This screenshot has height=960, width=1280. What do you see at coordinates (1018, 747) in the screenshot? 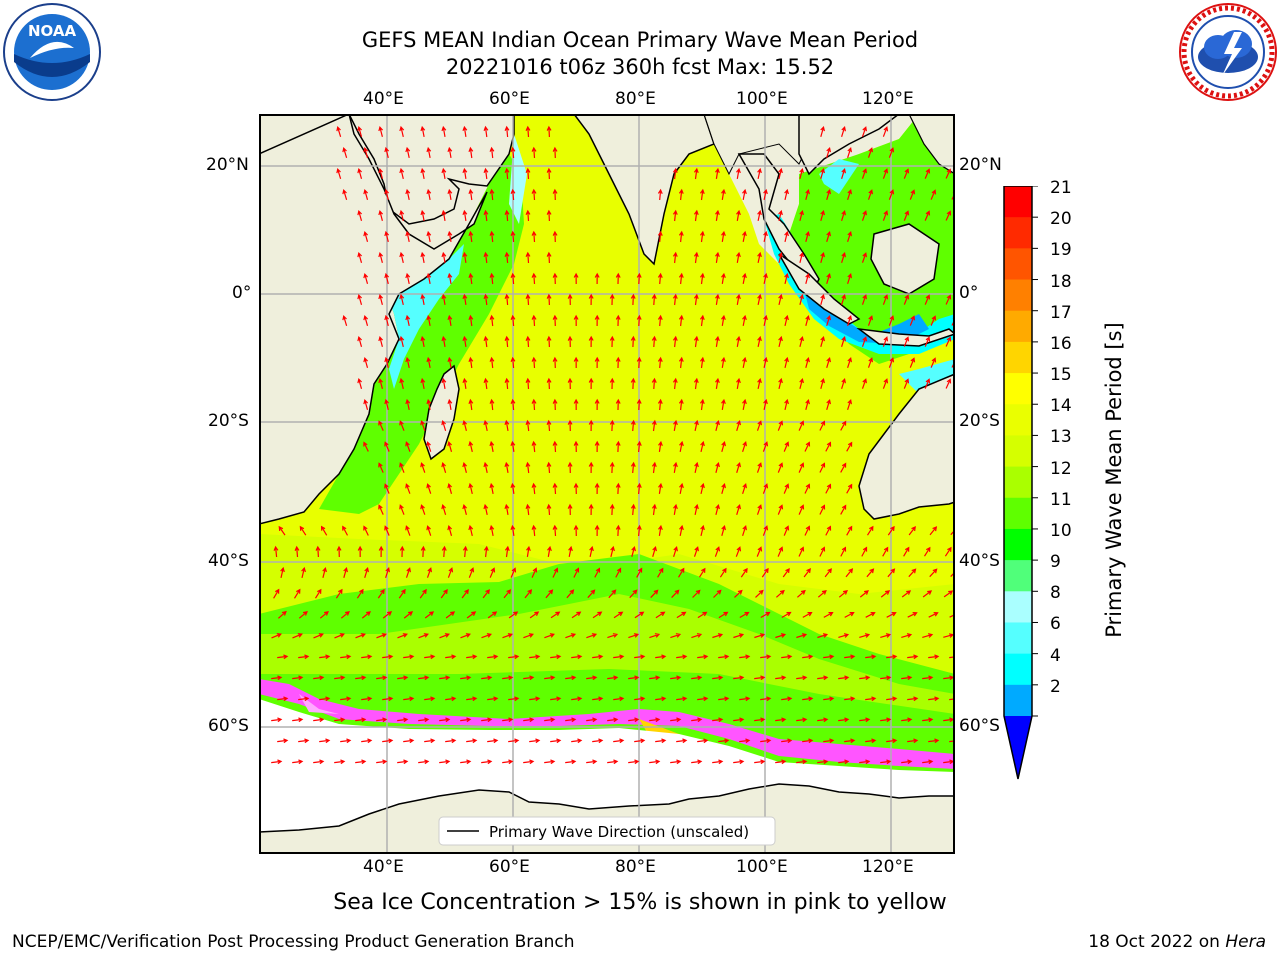
I see `colorbar-under-triangle` at bounding box center [1018, 747].